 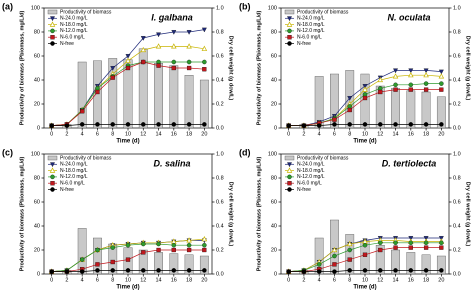 I want to click on legend-label: N-18.0 mg/L, so click(x=311, y=25).